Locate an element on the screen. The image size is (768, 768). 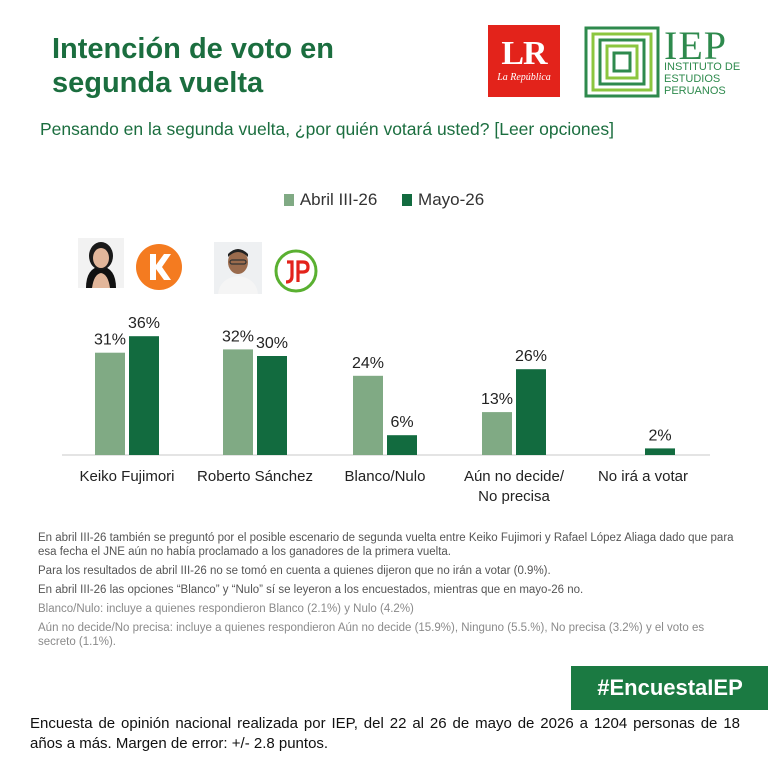
iep-subtext-line: INSTITUTO DE is located at coordinates (702, 67).